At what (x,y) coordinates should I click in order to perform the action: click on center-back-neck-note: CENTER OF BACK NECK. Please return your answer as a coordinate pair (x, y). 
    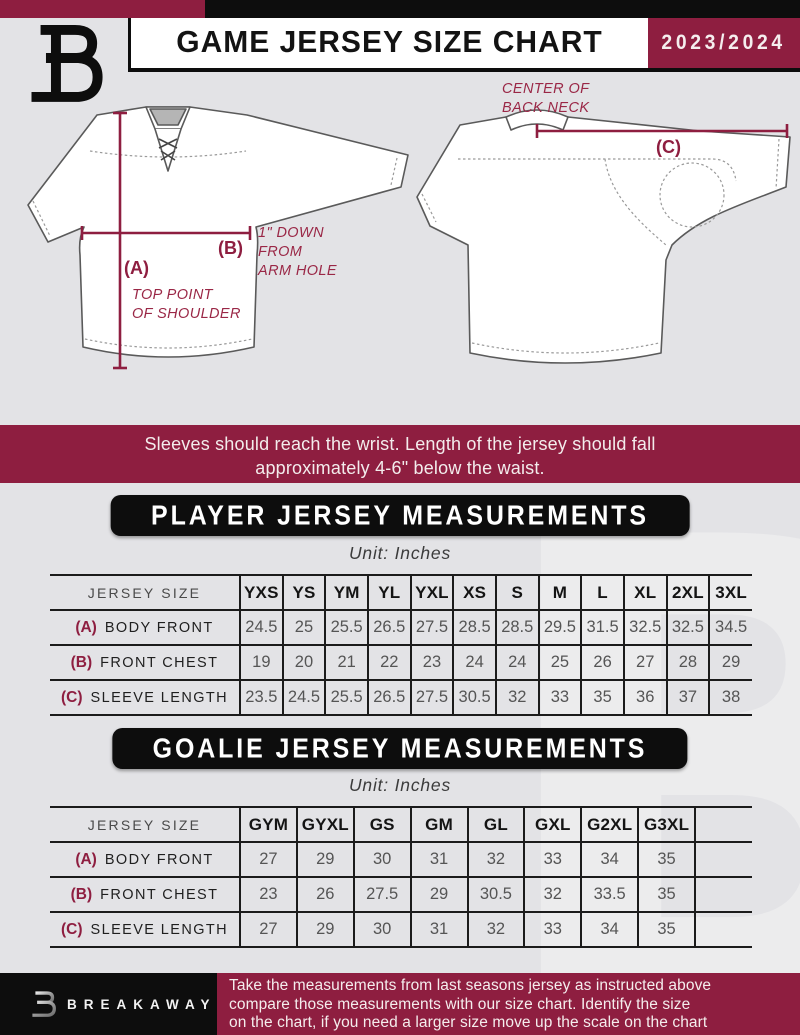
    Looking at the image, I should click on (546, 98).